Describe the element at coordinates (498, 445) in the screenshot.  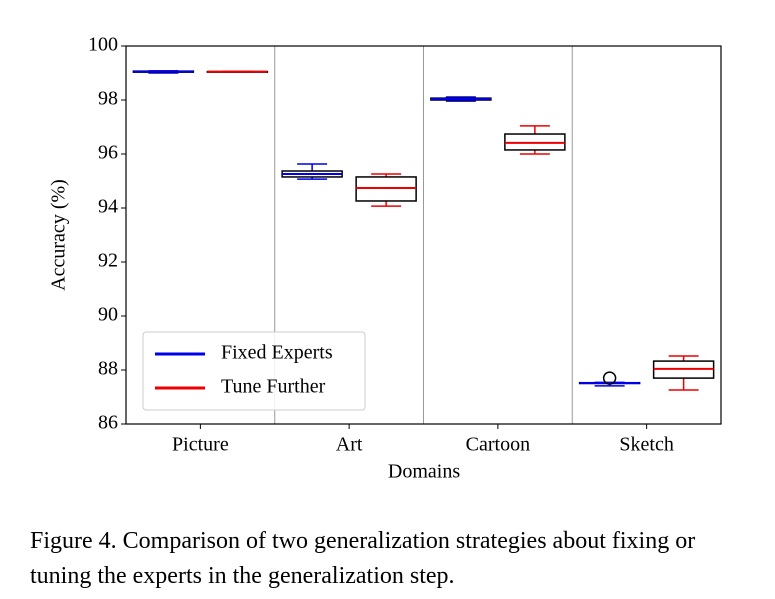
I see `x-tick-label: Cartoon` at that location.